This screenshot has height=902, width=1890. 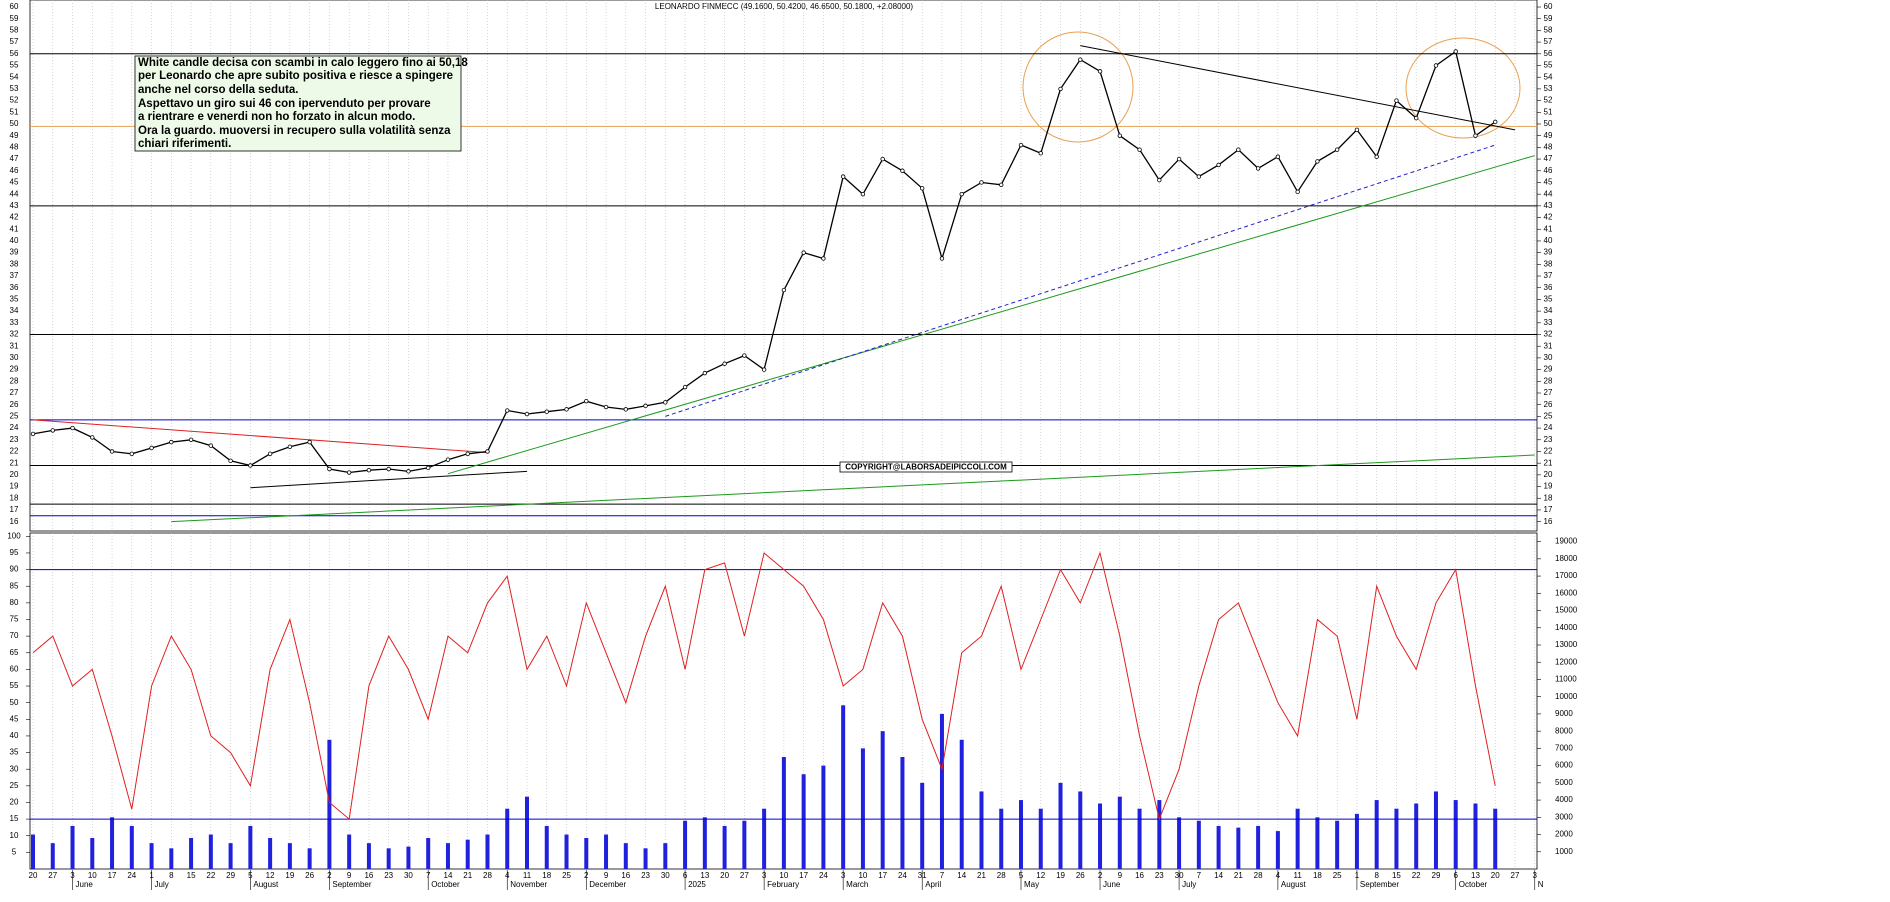 I want to click on y-tick-label: 58, so click(x=1548, y=30).